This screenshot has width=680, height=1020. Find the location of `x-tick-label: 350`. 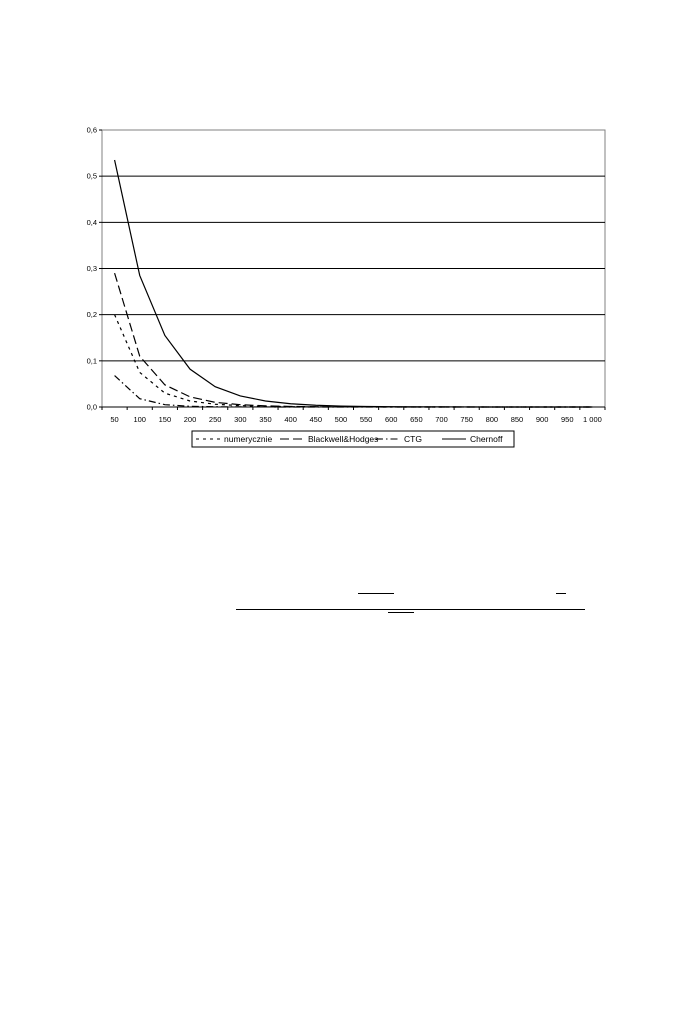

x-tick-label: 350 is located at coordinates (265, 419).